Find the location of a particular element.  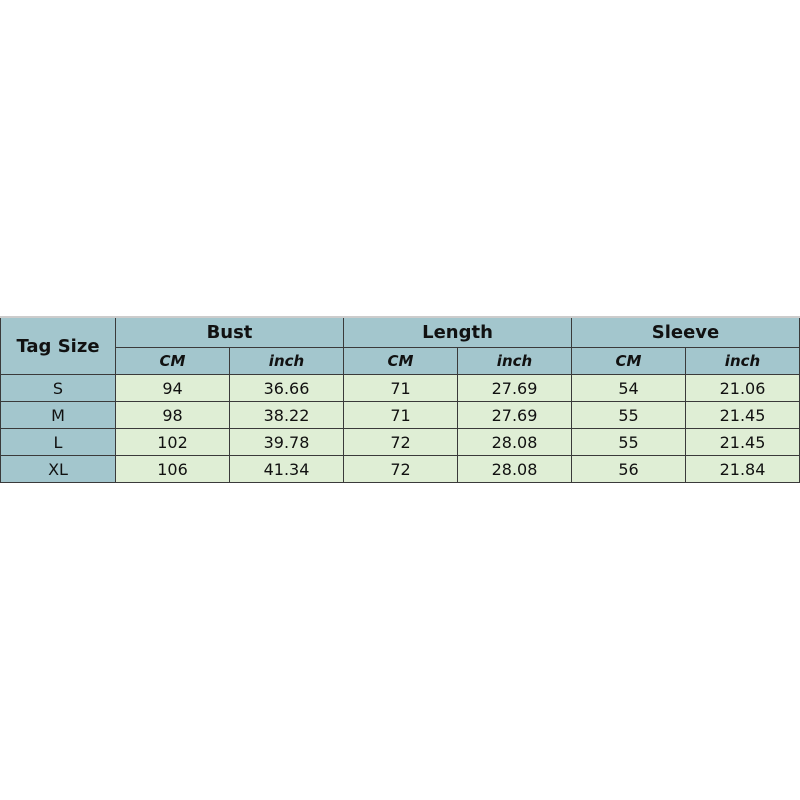

table-row: M 98 38.22 71 27.69 55 21.45 is located at coordinates (400, 415).